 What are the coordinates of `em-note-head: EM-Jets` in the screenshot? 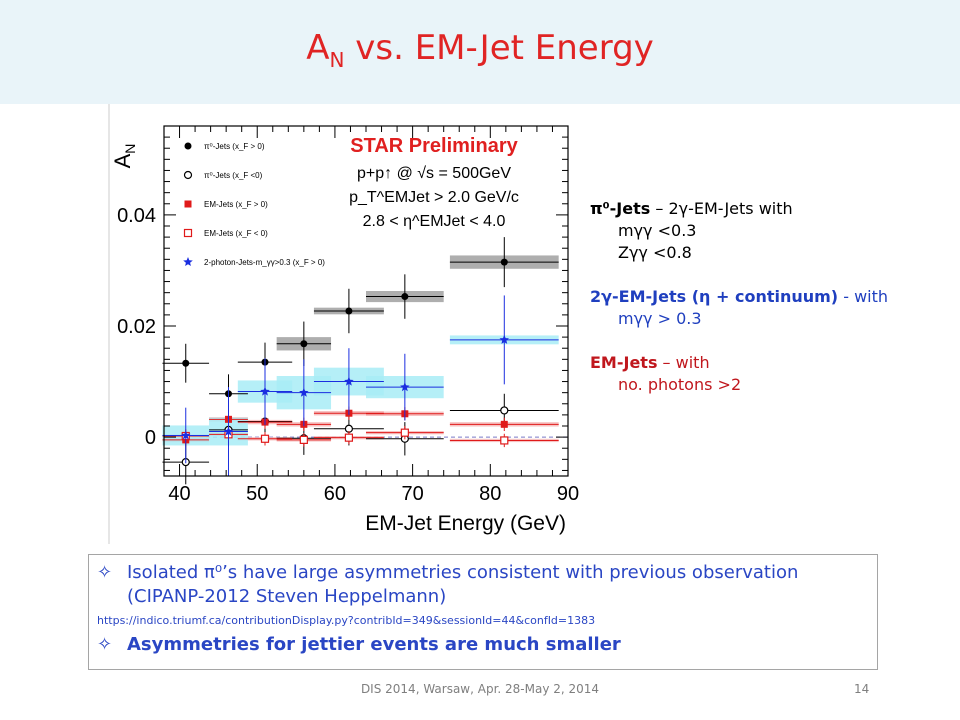 It's located at (624, 362).